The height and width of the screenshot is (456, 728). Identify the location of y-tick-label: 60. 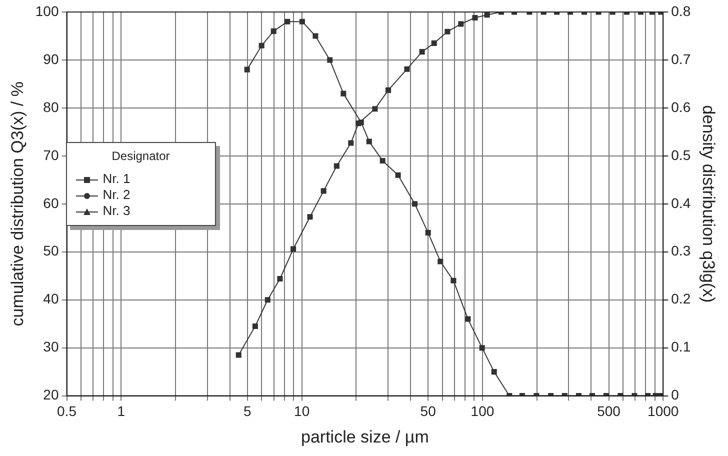
(51, 202).